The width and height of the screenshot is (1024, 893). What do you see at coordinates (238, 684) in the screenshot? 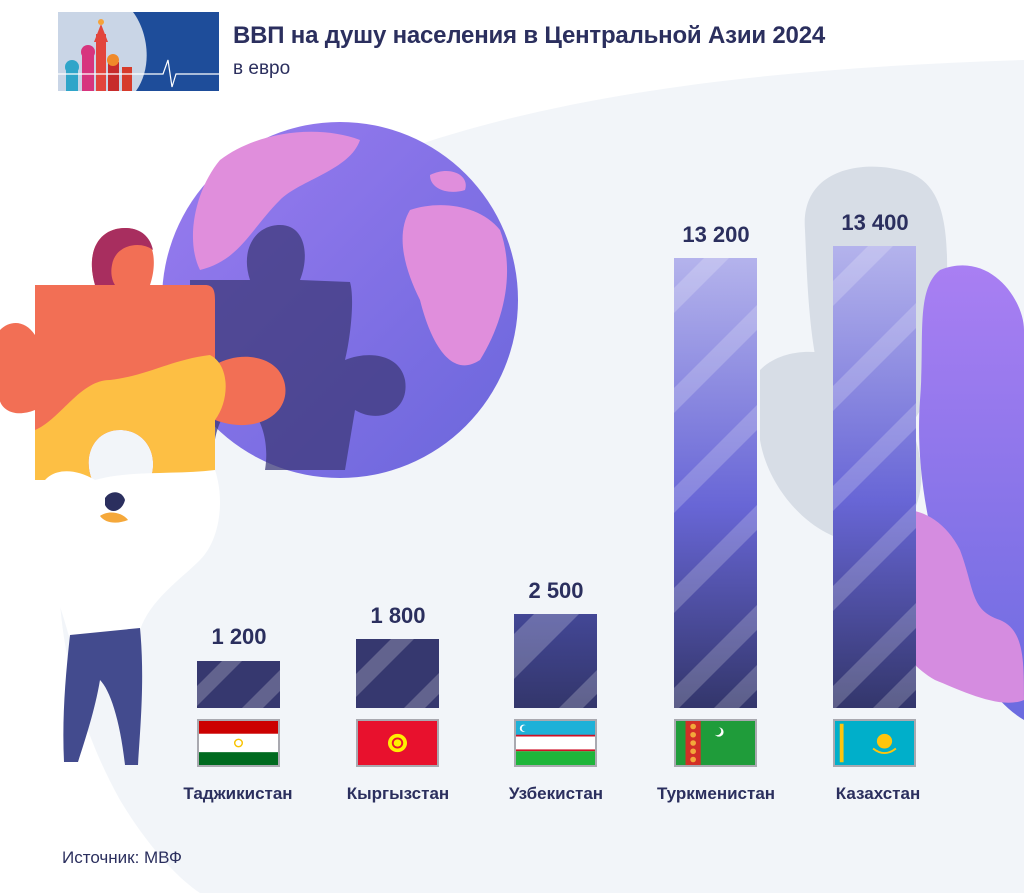
I see `bar-tajikistan` at bounding box center [238, 684].